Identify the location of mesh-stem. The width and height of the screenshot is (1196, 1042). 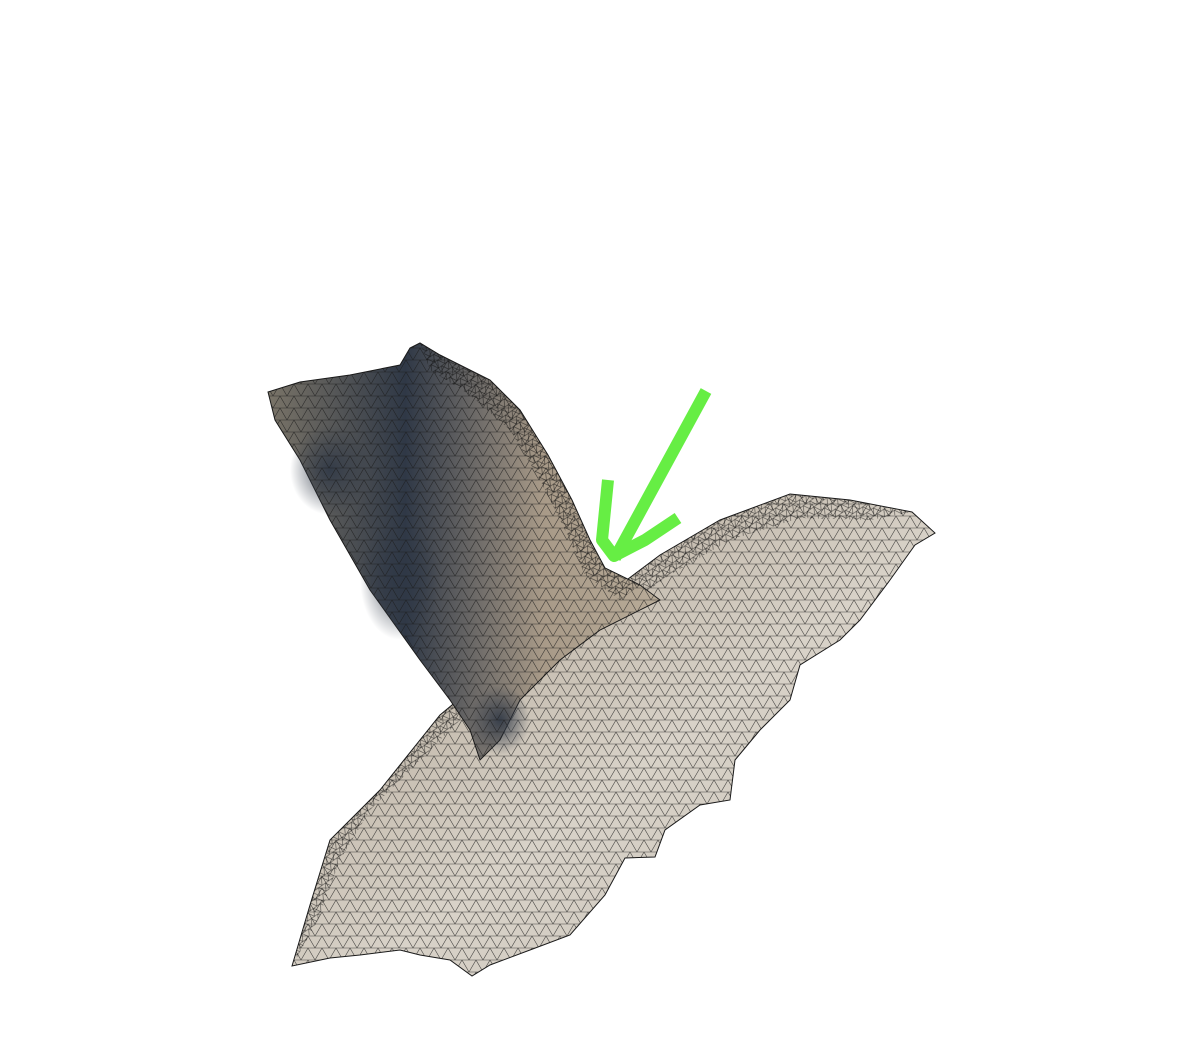
(464, 551).